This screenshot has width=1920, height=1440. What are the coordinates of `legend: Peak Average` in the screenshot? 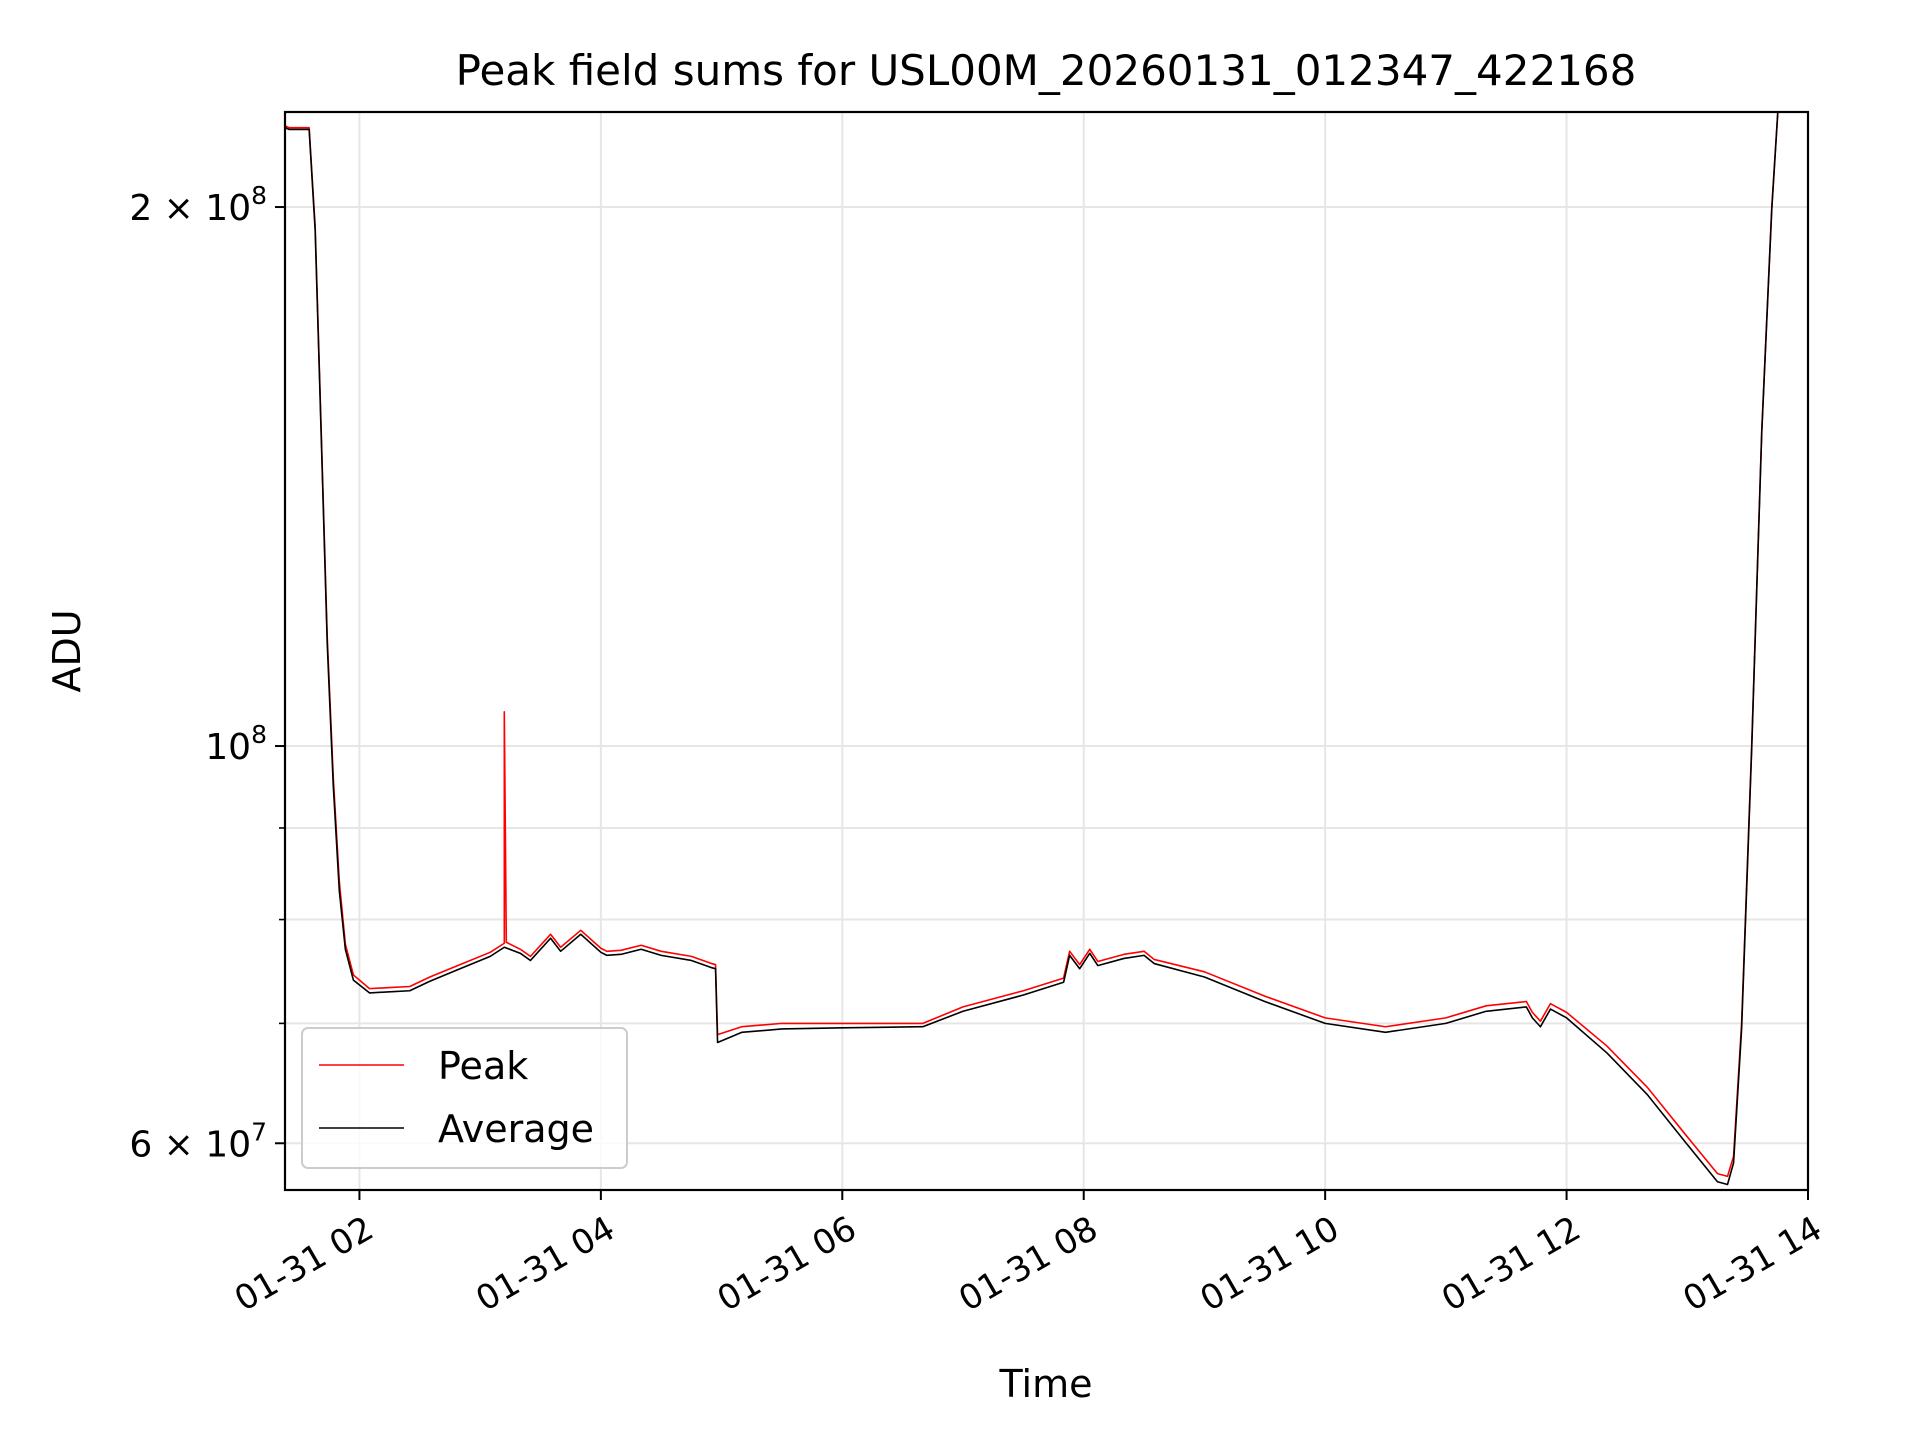 It's located at (464, 1098).